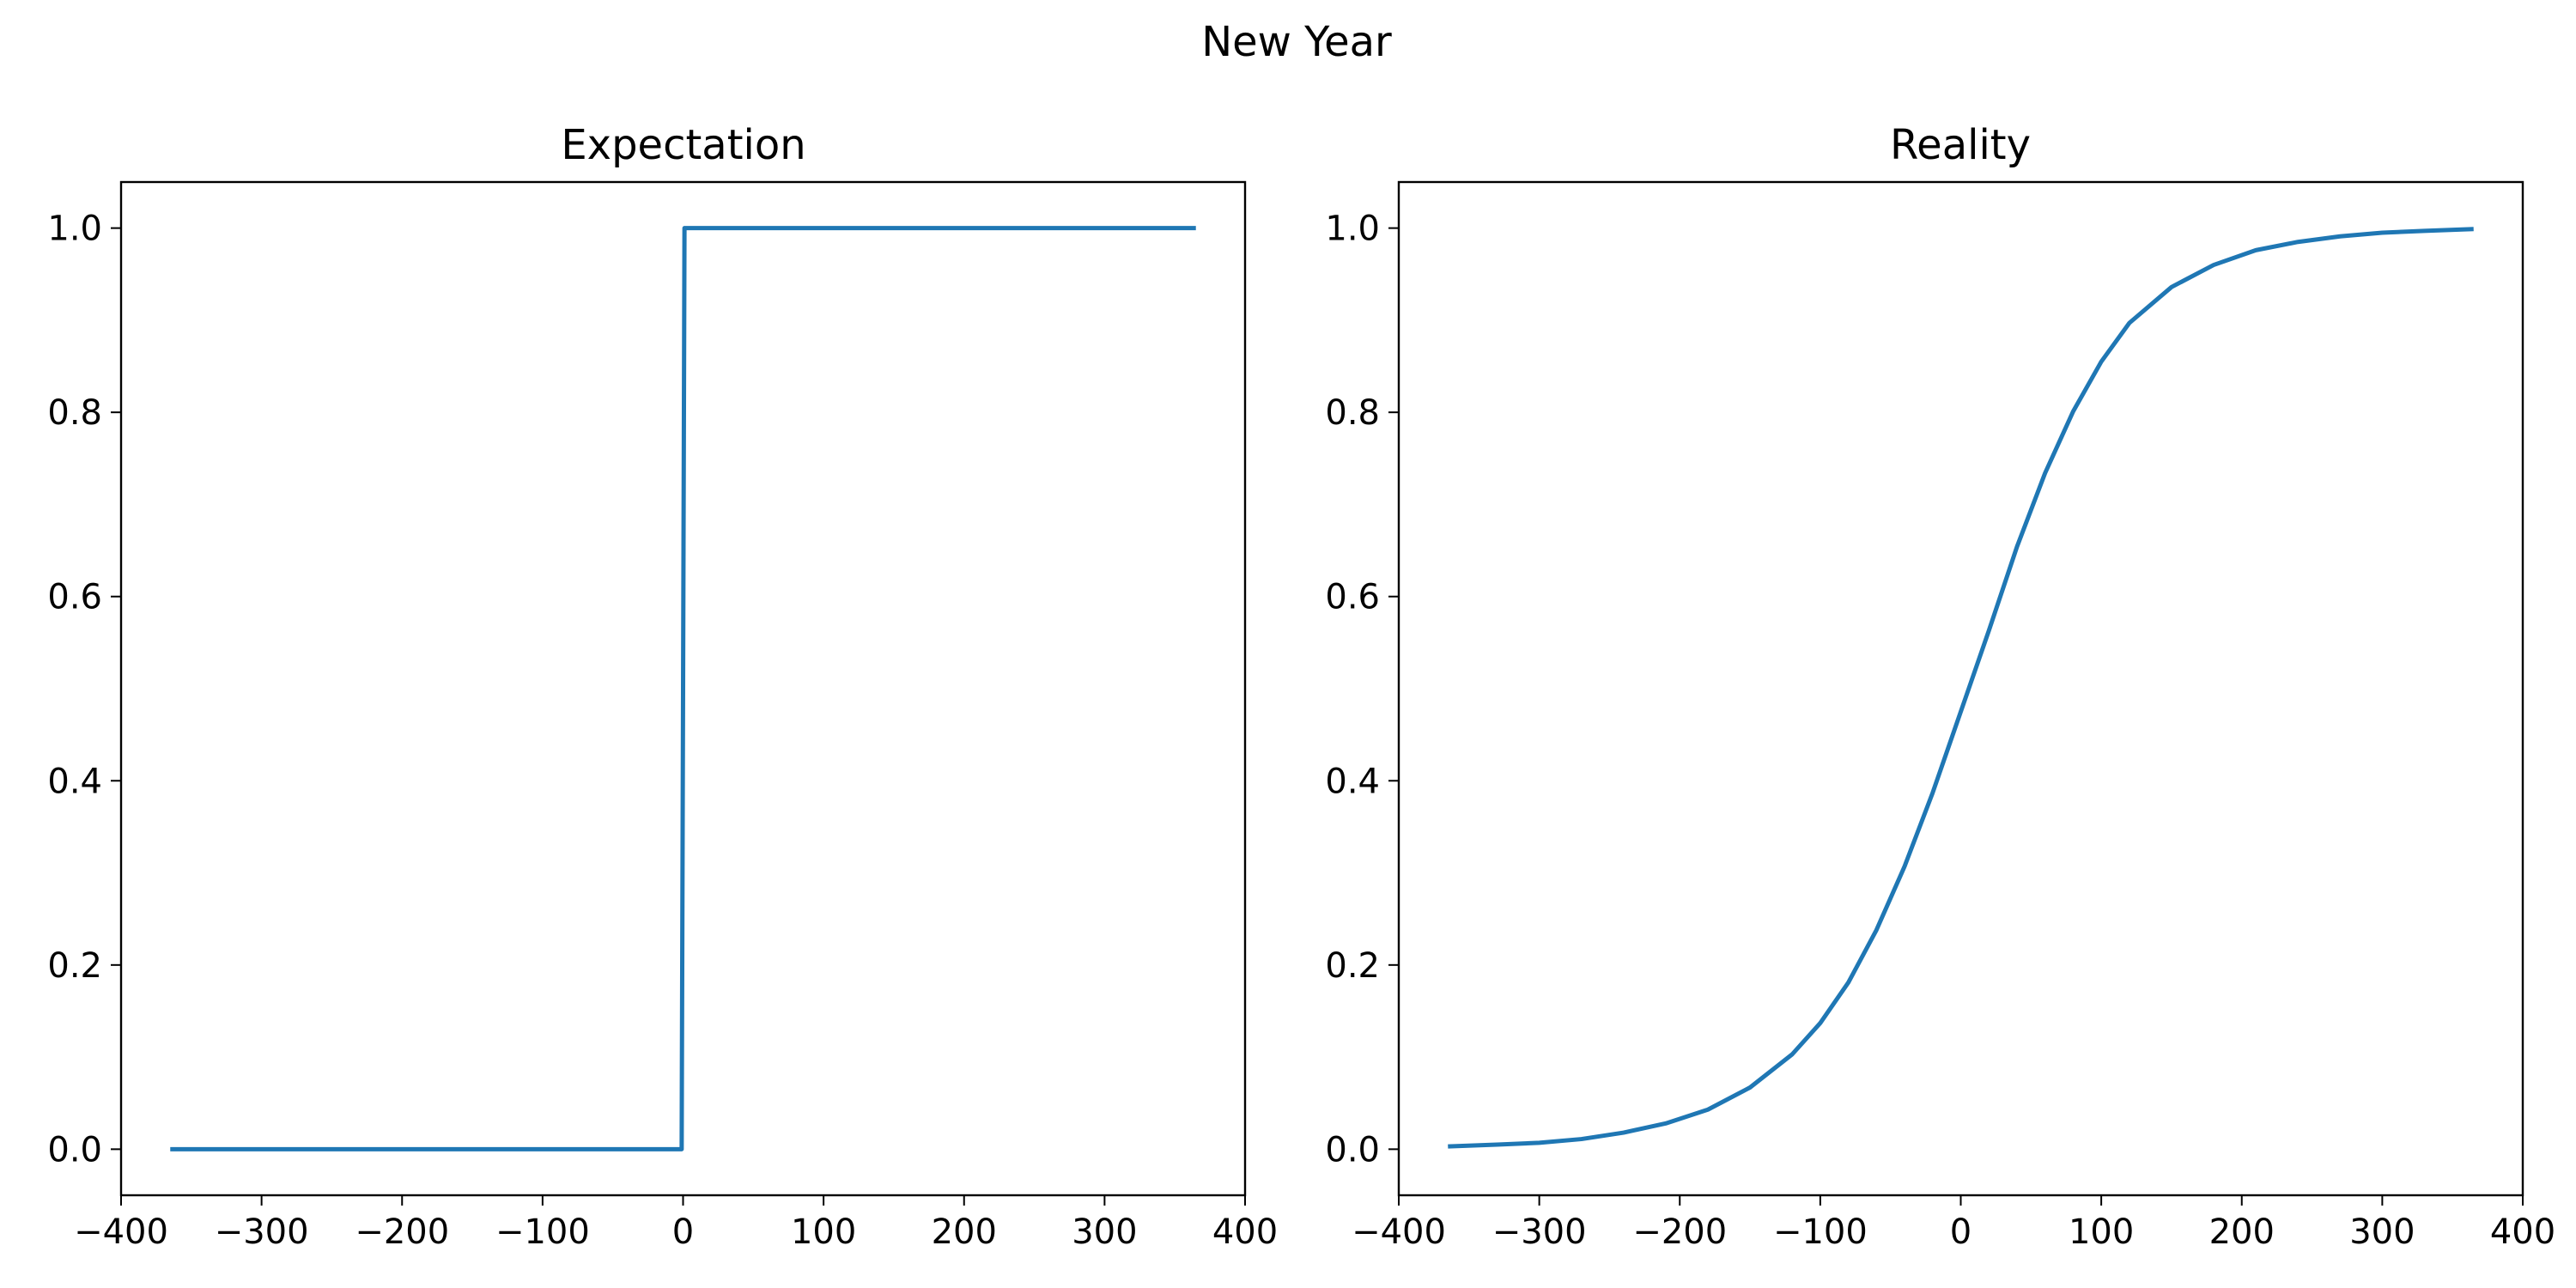  What do you see at coordinates (1960, 145) in the screenshot?
I see `panel-title-reality: Reality` at bounding box center [1960, 145].